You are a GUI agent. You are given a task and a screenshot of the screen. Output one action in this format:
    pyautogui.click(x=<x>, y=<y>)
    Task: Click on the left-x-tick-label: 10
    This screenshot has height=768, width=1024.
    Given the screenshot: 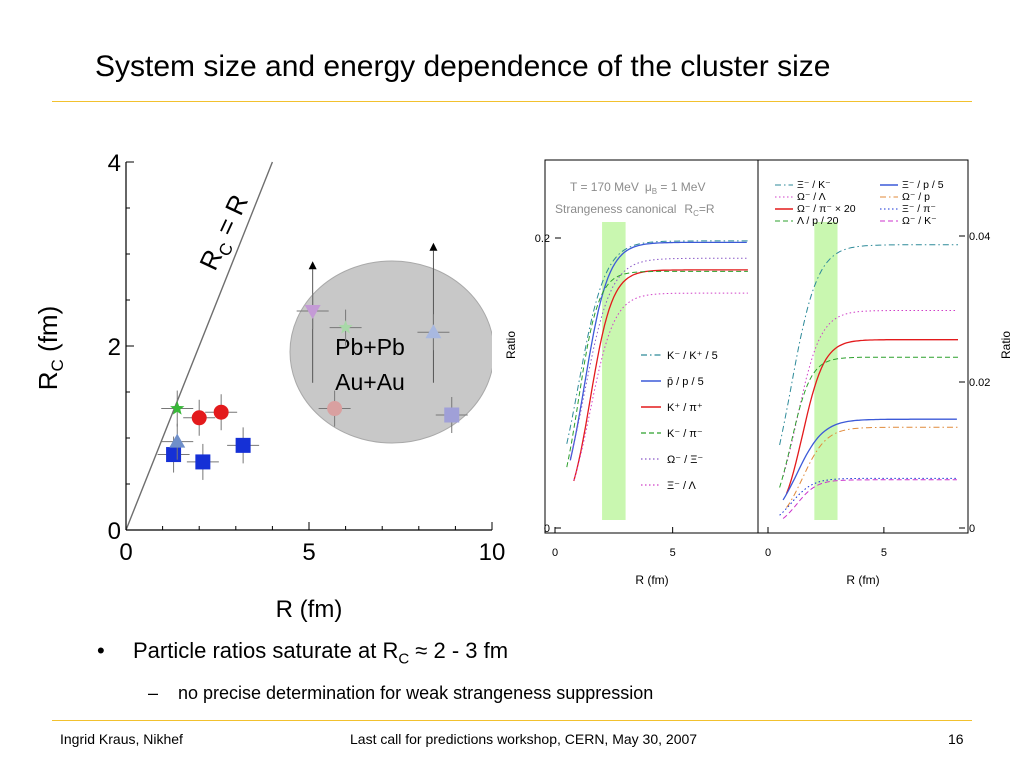 What is the action you would take?
    pyautogui.click(x=492, y=552)
    